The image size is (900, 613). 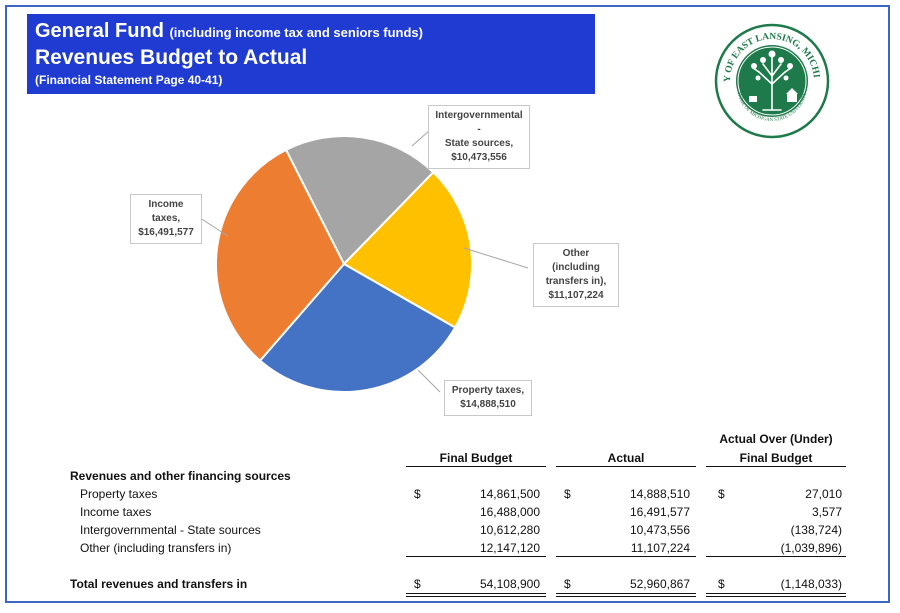 What do you see at coordinates (476, 466) in the screenshot?
I see `header-underline-final` at bounding box center [476, 466].